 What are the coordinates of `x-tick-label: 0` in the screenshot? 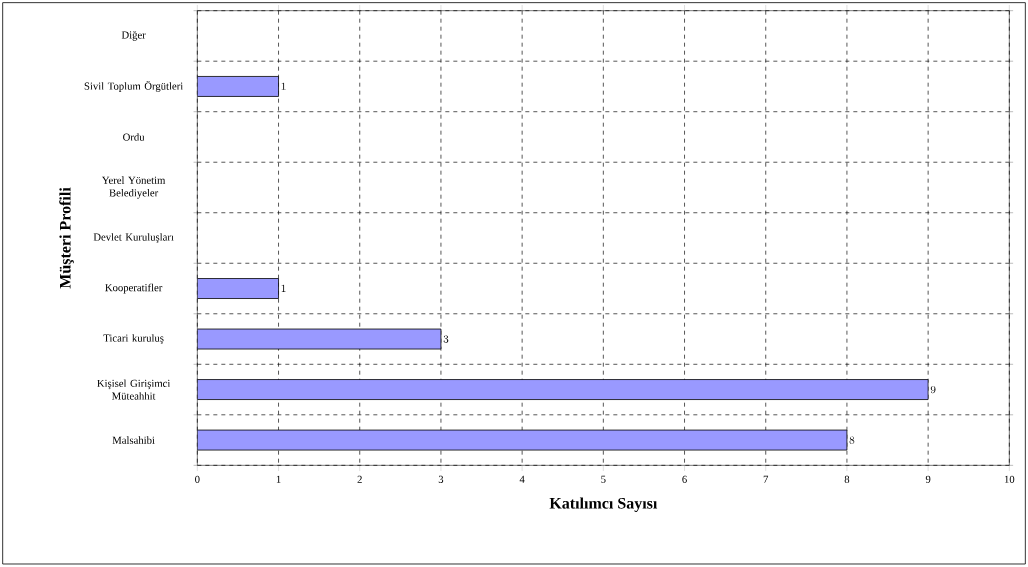 It's located at (197, 479).